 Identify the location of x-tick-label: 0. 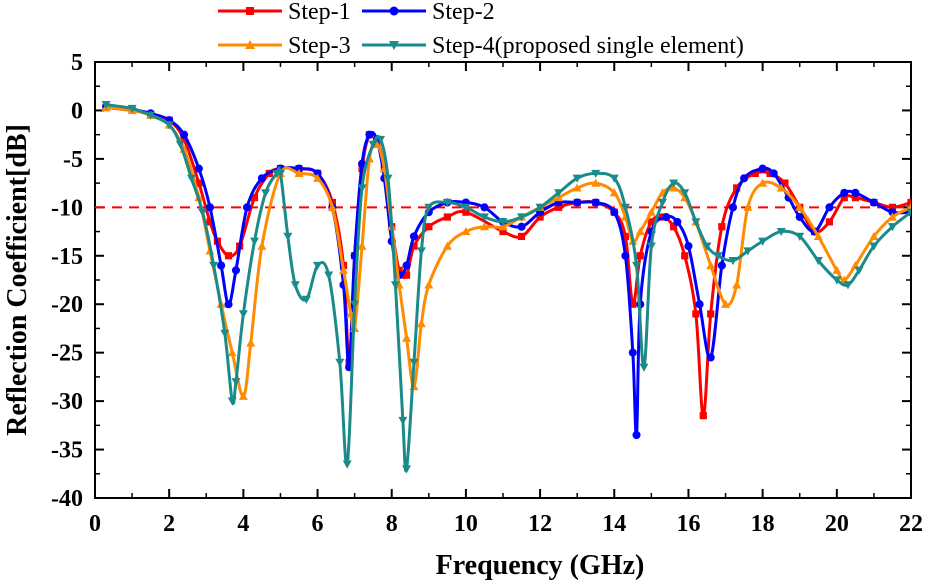
(95, 524).